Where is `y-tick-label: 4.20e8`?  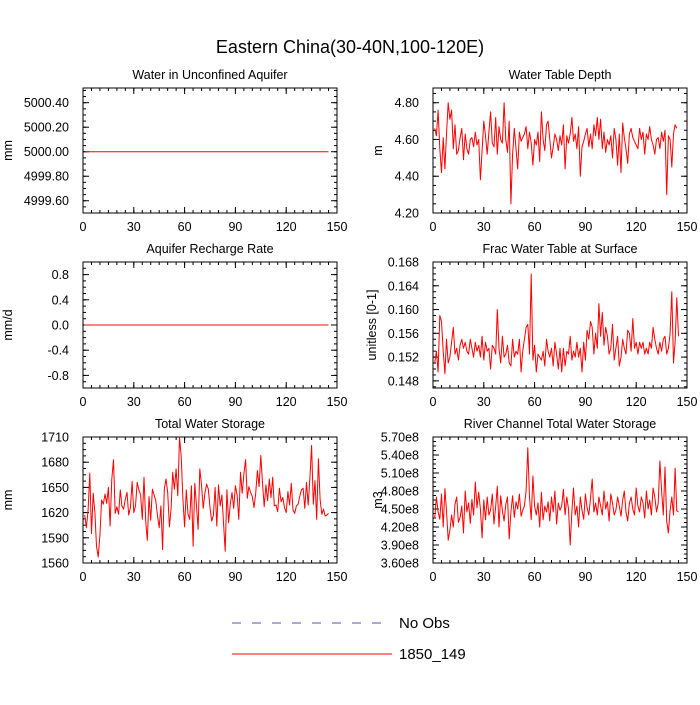
y-tick-label: 4.20e8 is located at coordinates (400, 528).